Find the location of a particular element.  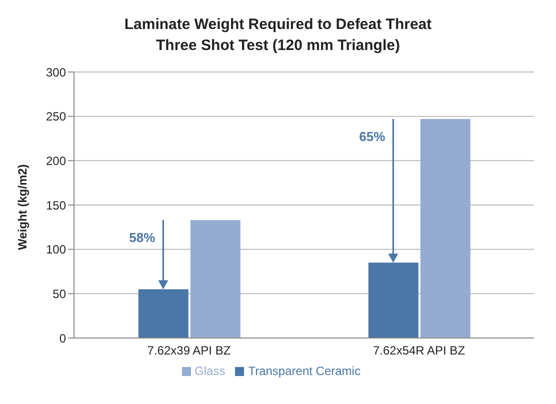

y-tick-label: 250 is located at coordinates (56, 117).